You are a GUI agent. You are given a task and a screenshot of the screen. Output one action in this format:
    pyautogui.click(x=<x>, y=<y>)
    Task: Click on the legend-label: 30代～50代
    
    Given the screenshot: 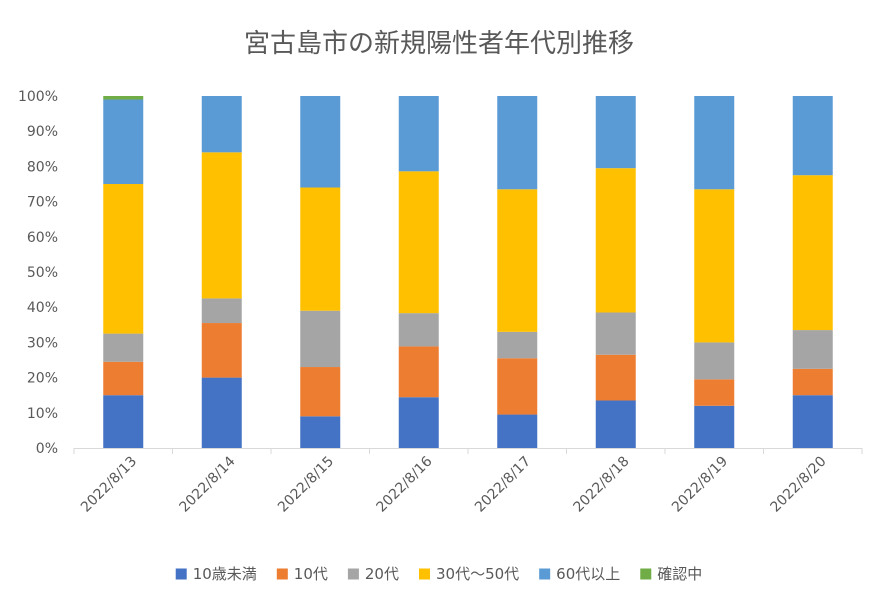 What is the action you would take?
    pyautogui.click(x=477, y=574)
    